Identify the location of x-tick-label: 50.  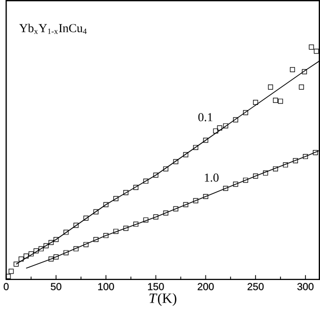
(56, 286).